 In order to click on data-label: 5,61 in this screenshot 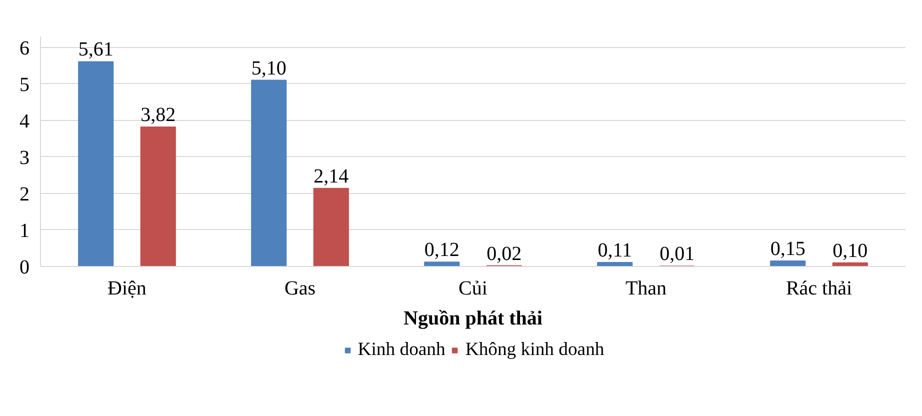, I will do `click(96, 49)`.